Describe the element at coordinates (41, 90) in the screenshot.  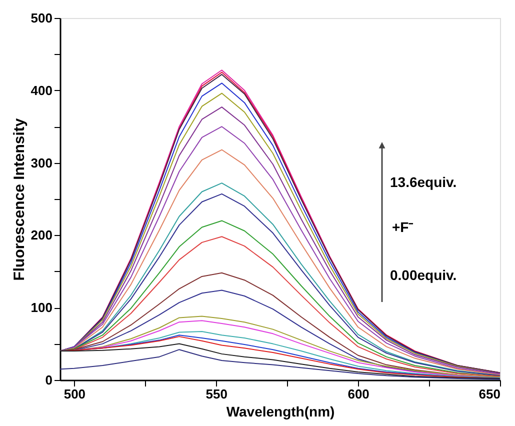
I see `y-tick-label: 400` at that location.